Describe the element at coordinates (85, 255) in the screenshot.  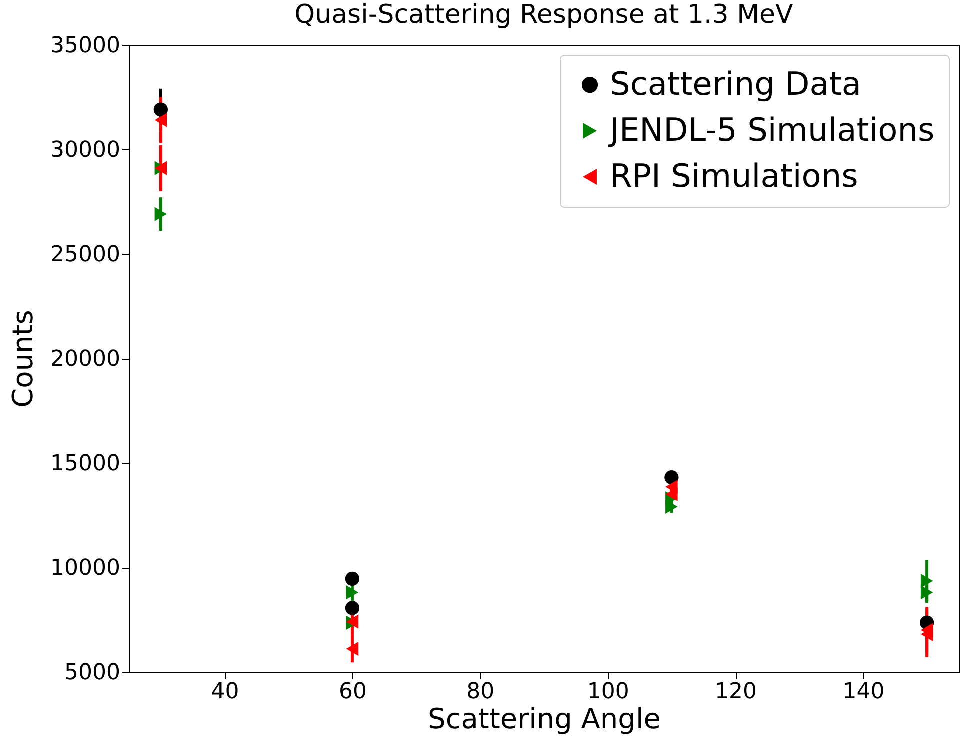
I see `y-tick-label: 25000` at that location.